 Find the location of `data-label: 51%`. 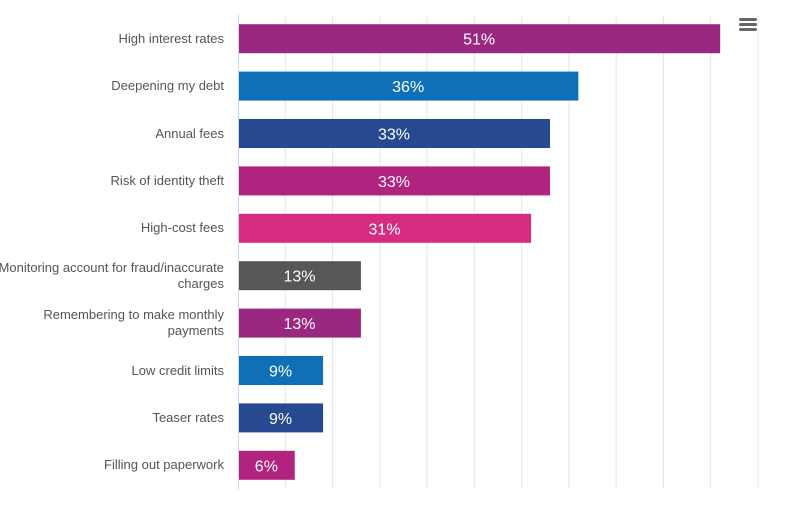

data-label: 51% is located at coordinates (479, 40).